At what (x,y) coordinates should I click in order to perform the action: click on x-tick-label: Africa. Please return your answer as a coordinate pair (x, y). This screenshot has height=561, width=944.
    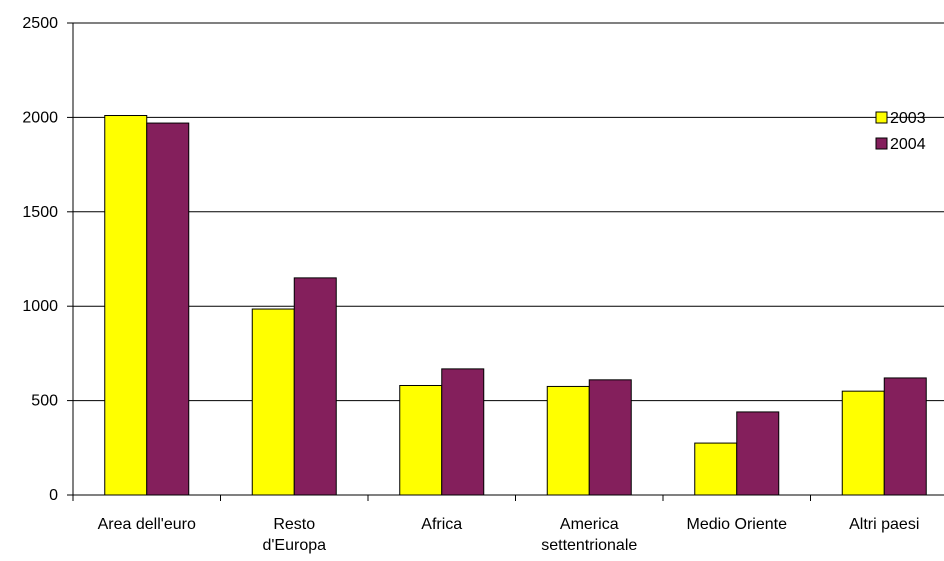
    Looking at the image, I should click on (441, 524).